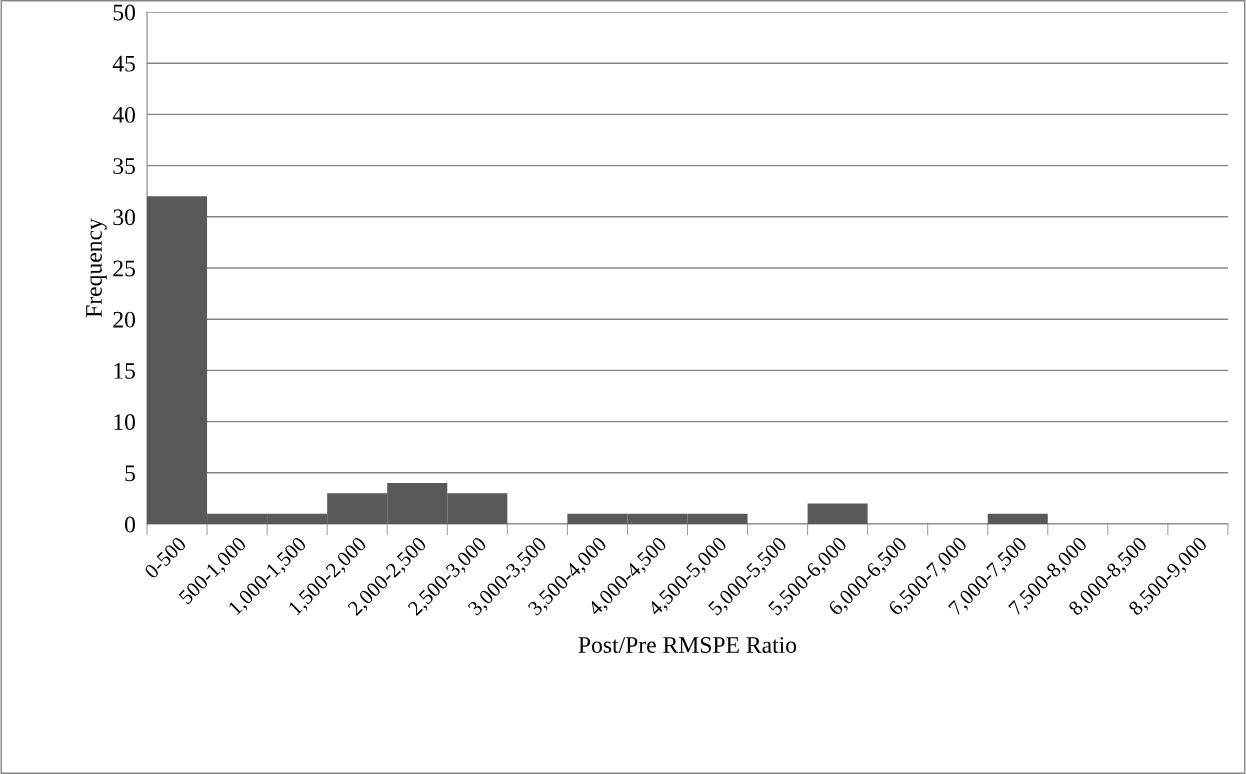  I want to click on y-tick-label: 25, so click(124, 268).